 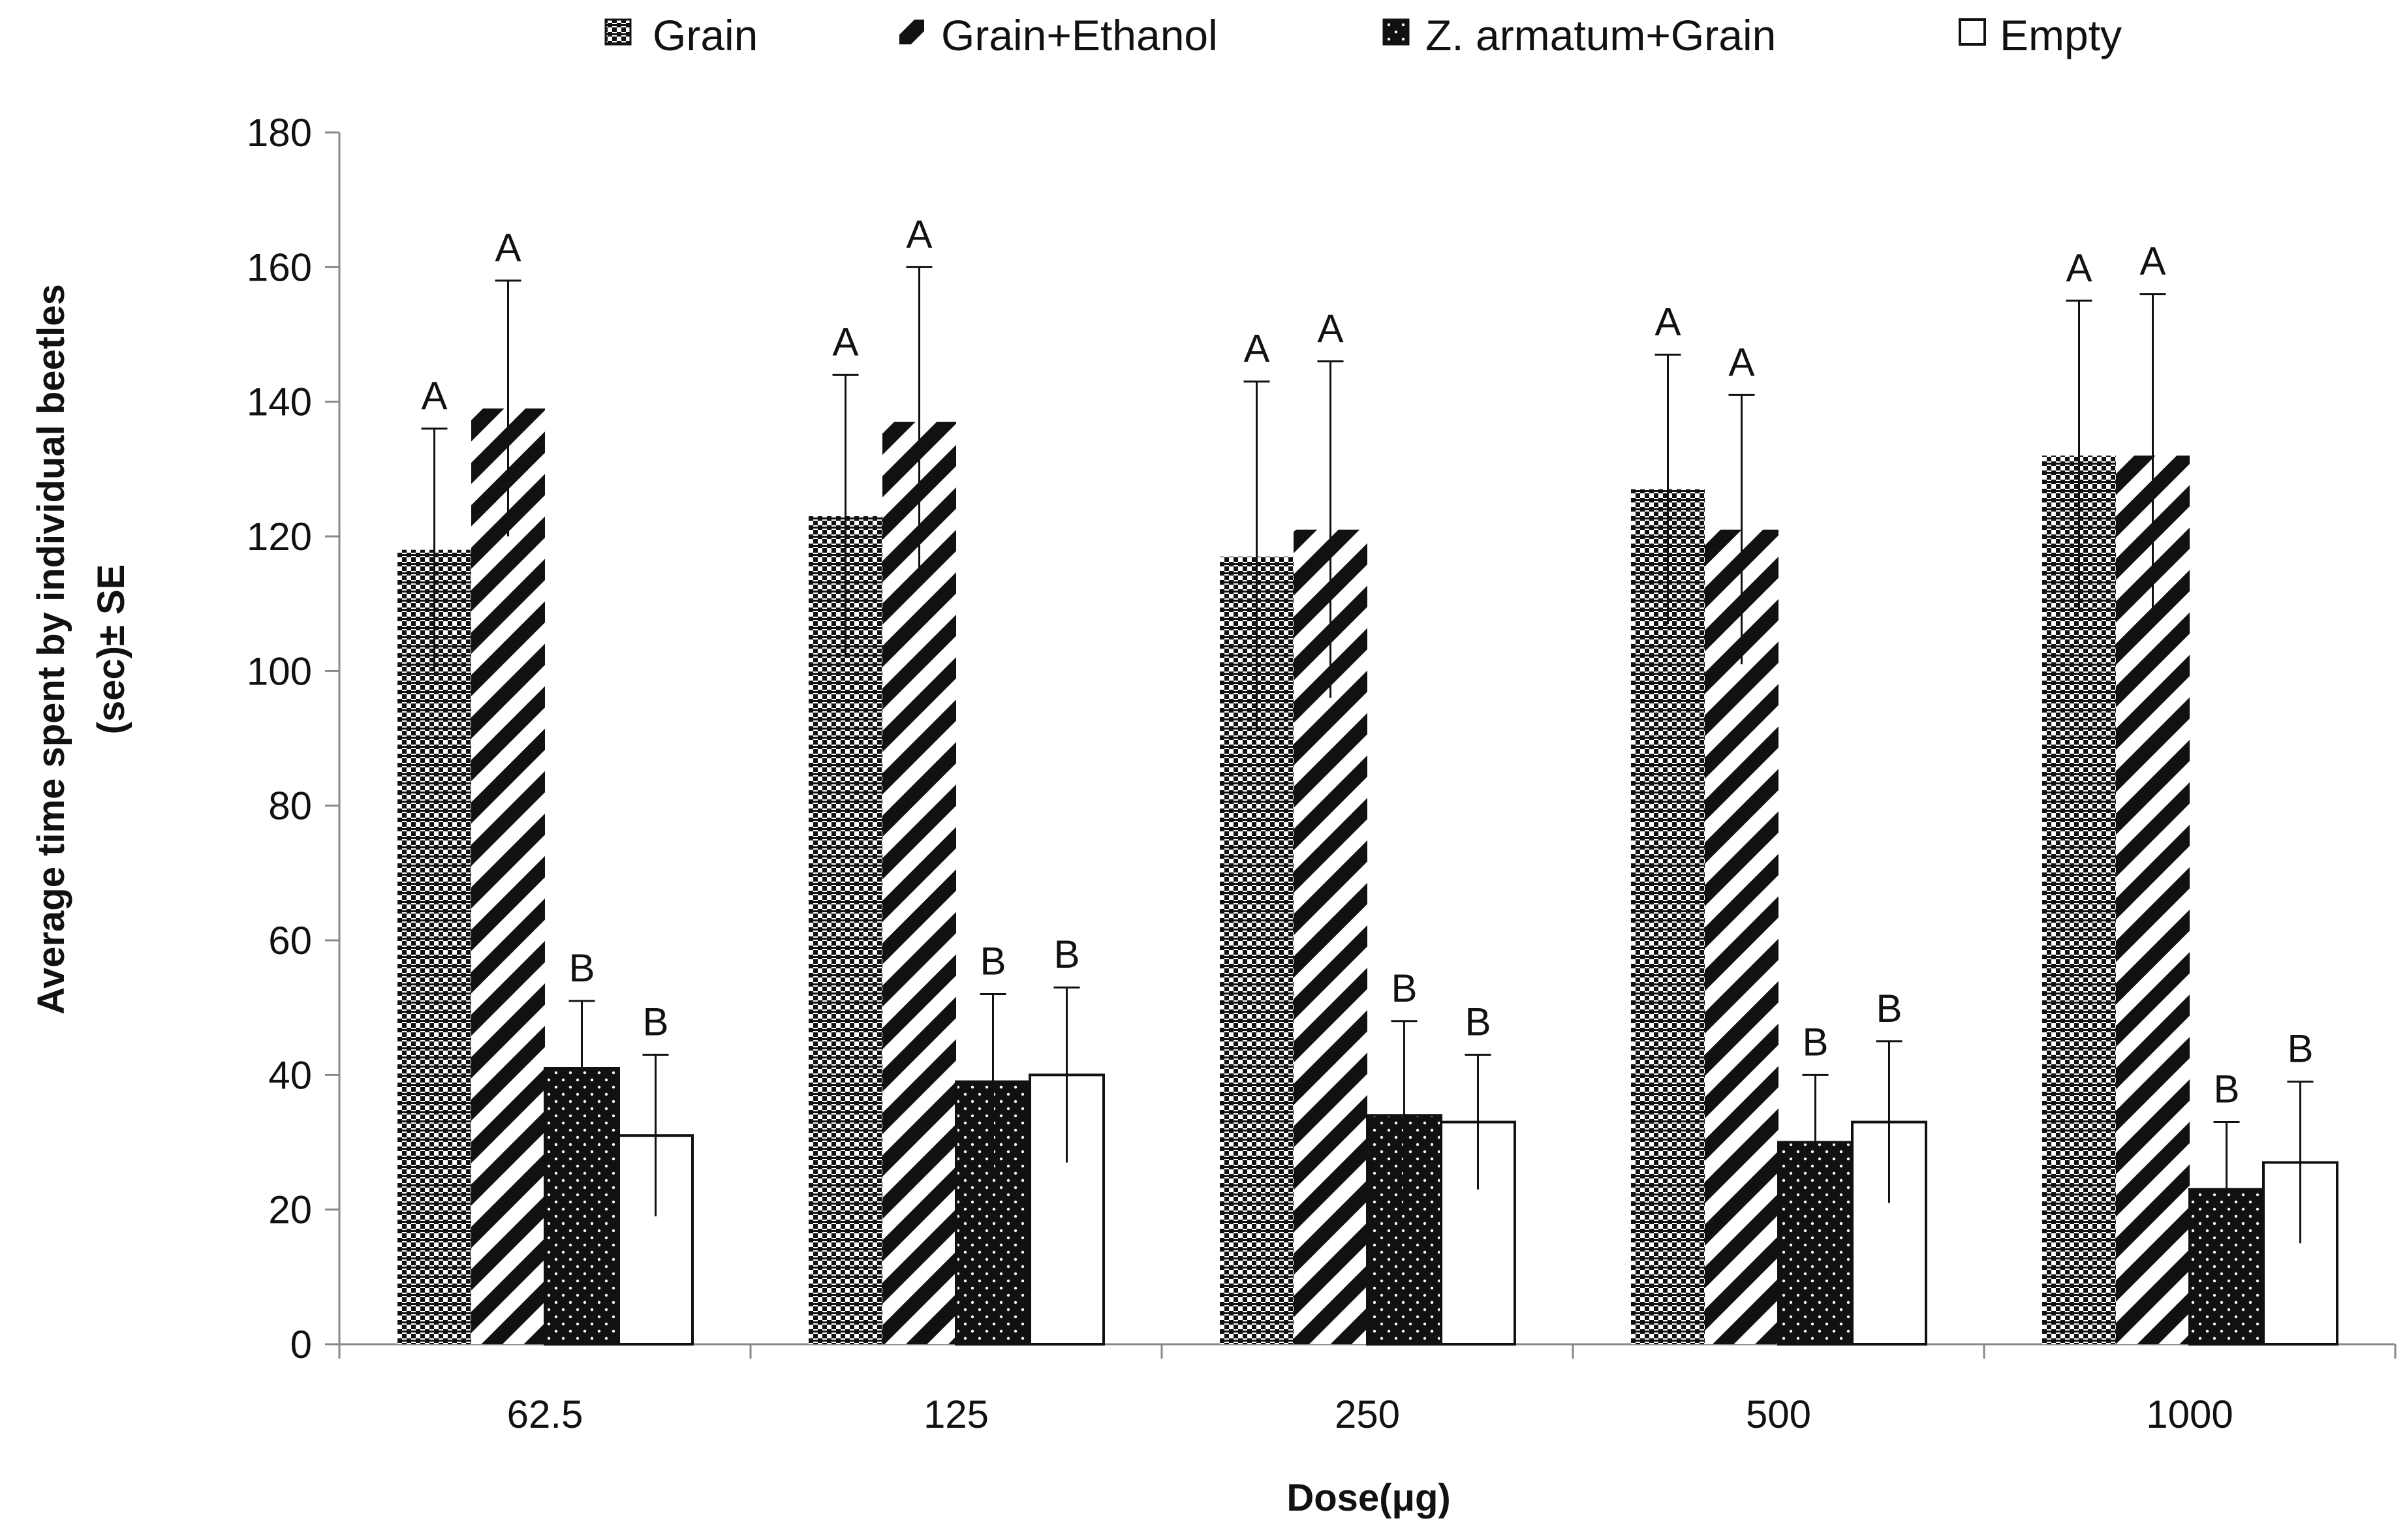 I want to click on legend-label-grain: Grain, so click(x=705, y=35).